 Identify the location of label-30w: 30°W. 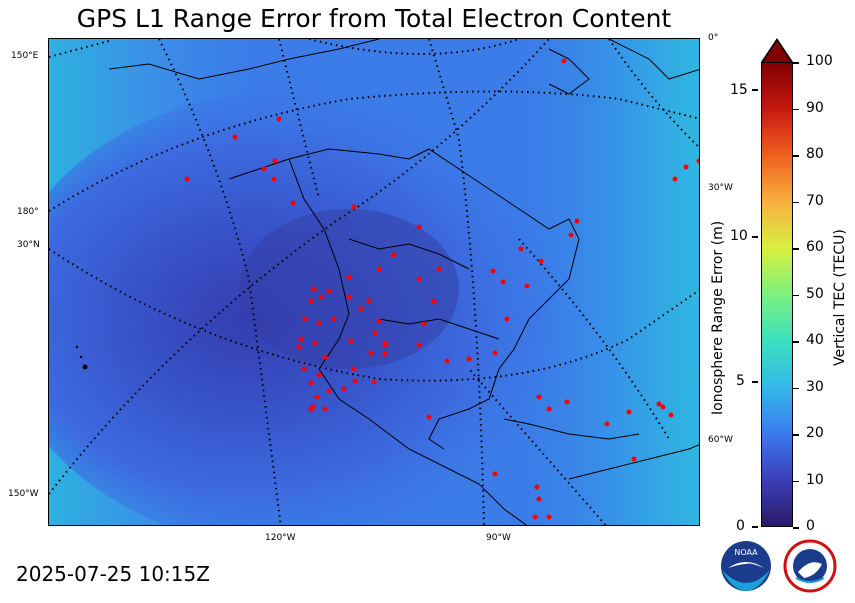
(720, 188).